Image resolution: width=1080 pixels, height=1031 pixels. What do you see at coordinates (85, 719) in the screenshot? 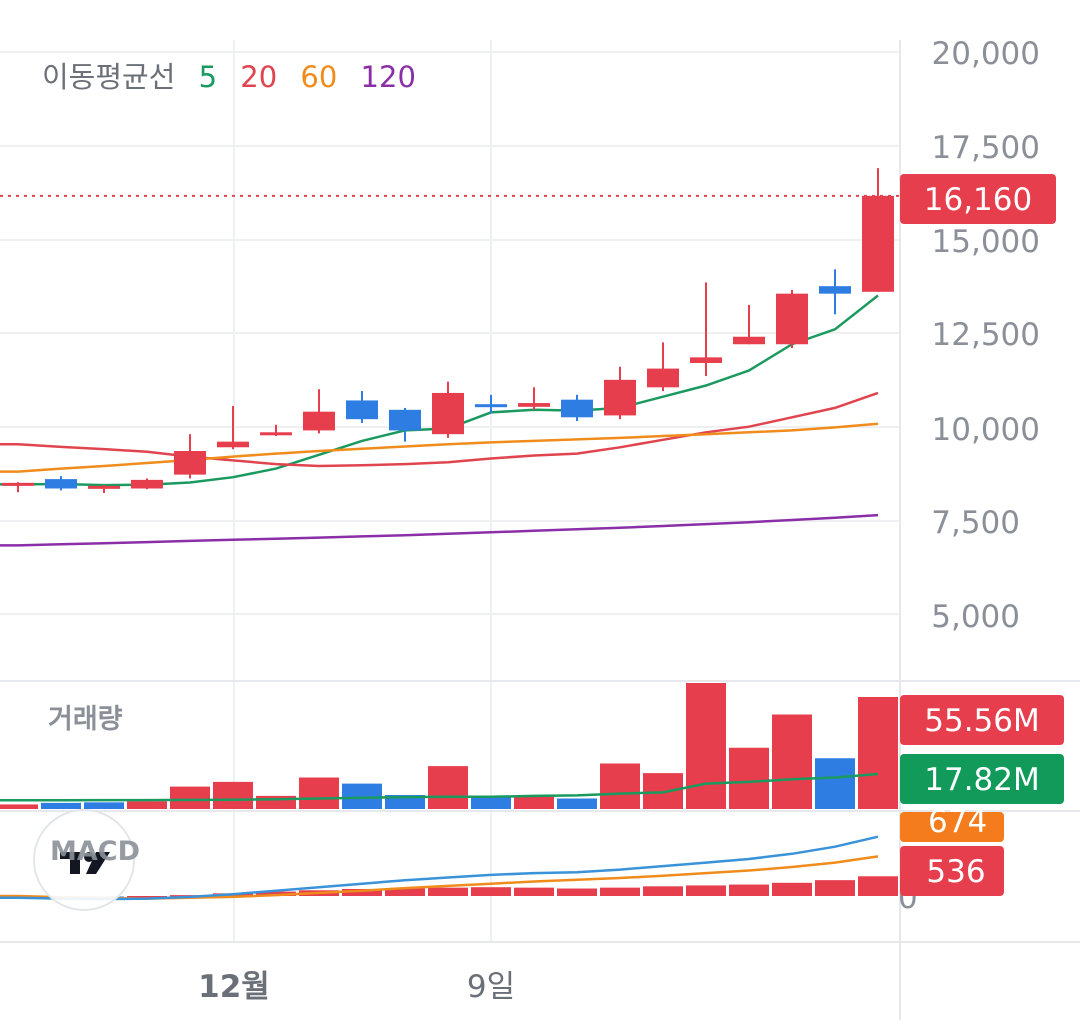
I see `volume-pane-title: 거래량` at bounding box center [85, 719].